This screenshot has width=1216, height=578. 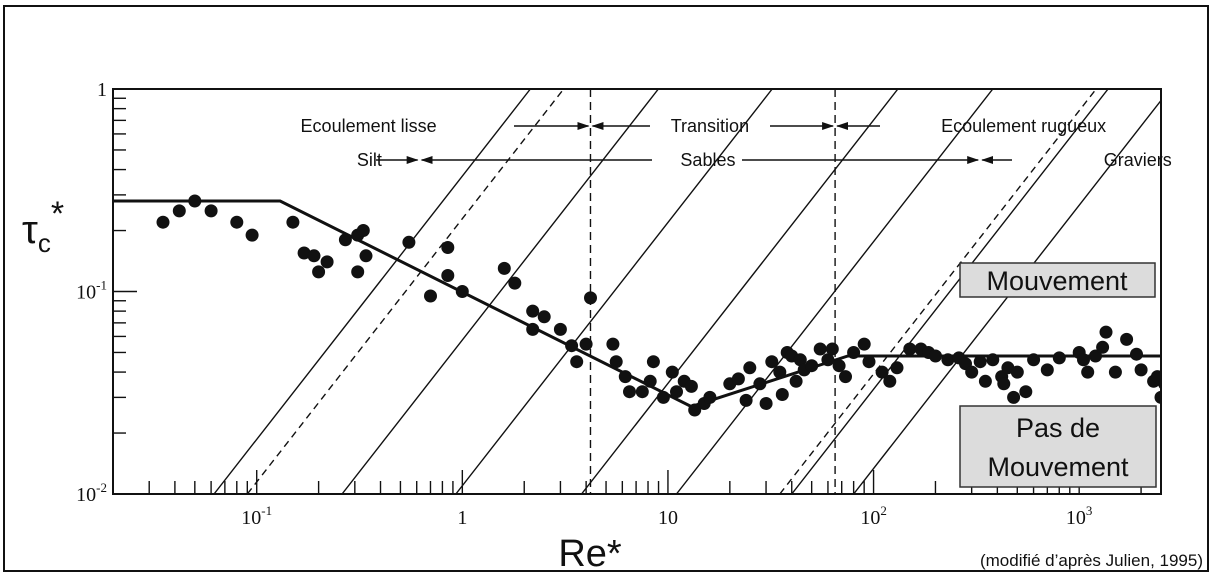 I want to click on y-axis-title: τc*, so click(x=43, y=226).